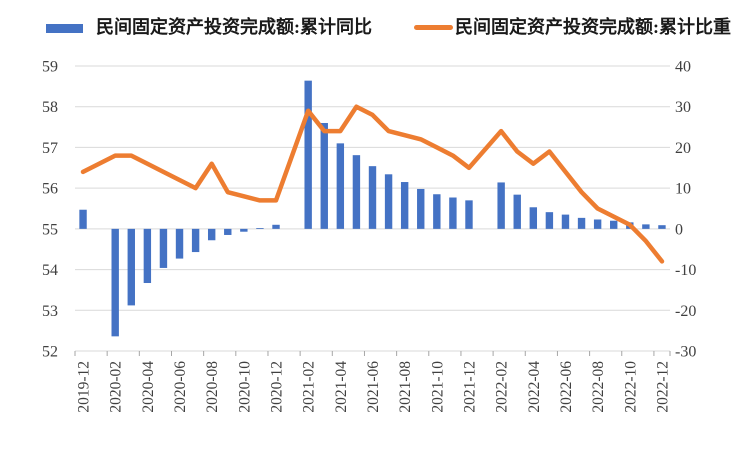 The height and width of the screenshot is (453, 753). What do you see at coordinates (685, 352) in the screenshot?
I see `right-axis-tick-label: -30` at bounding box center [685, 352].